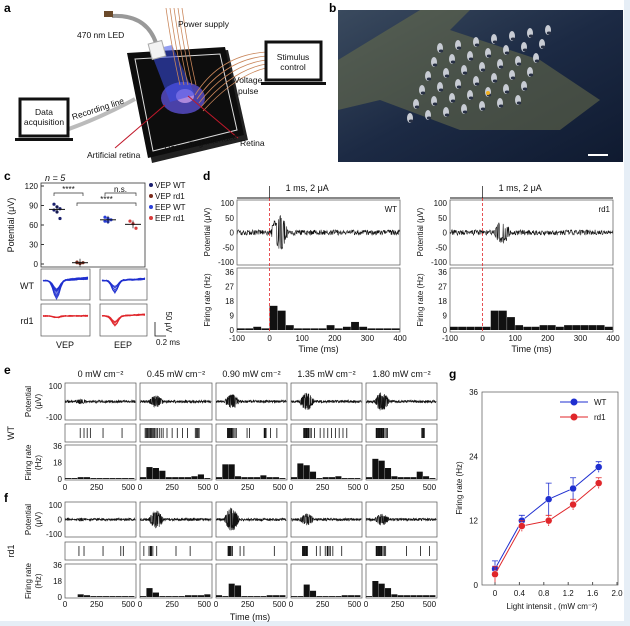 Image resolution: width=630 pixels, height=626 pixels. I want to click on waveform-box, so click(65, 320).